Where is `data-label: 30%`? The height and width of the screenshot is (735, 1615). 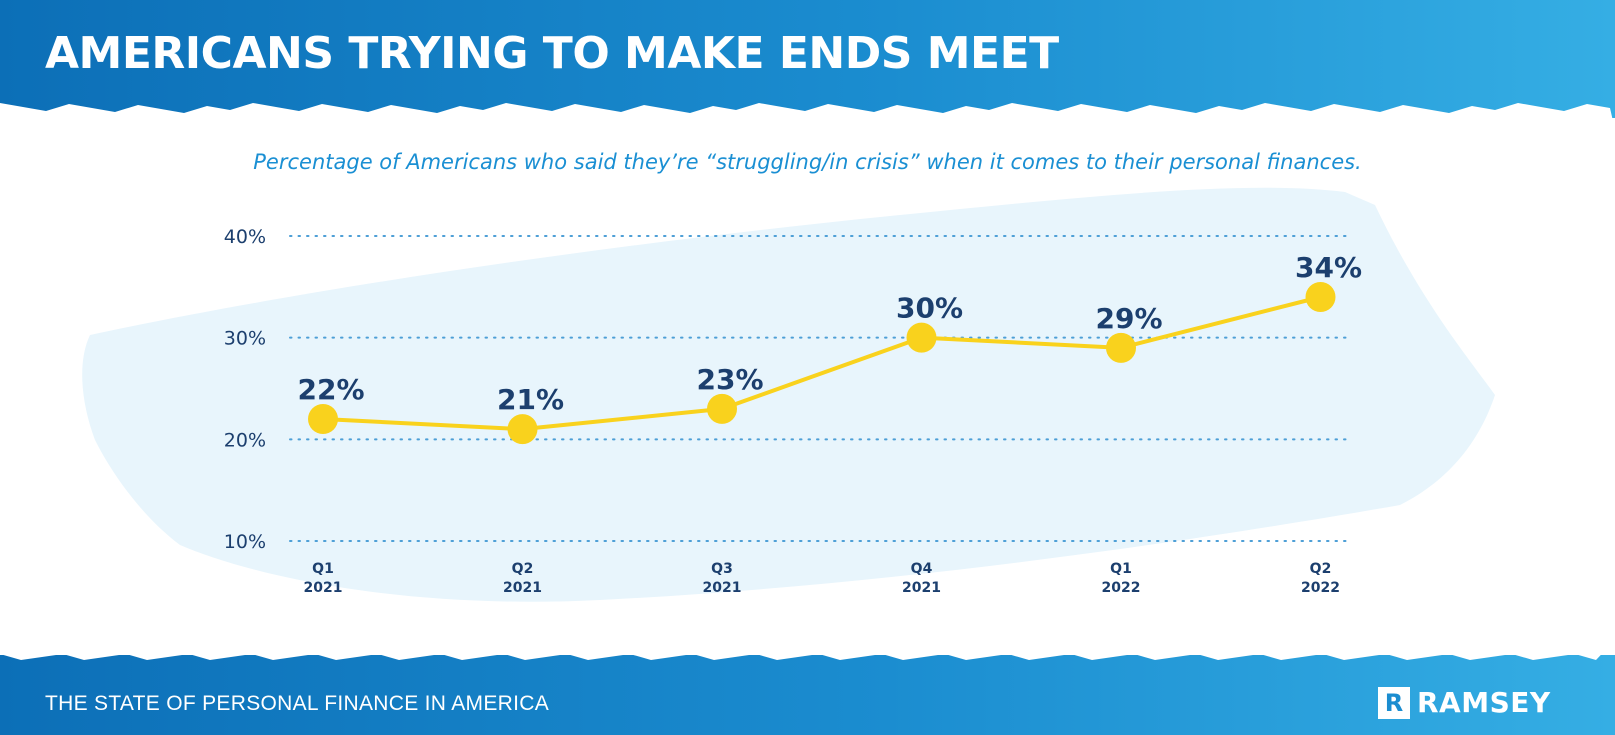 data-label: 30% is located at coordinates (929, 308).